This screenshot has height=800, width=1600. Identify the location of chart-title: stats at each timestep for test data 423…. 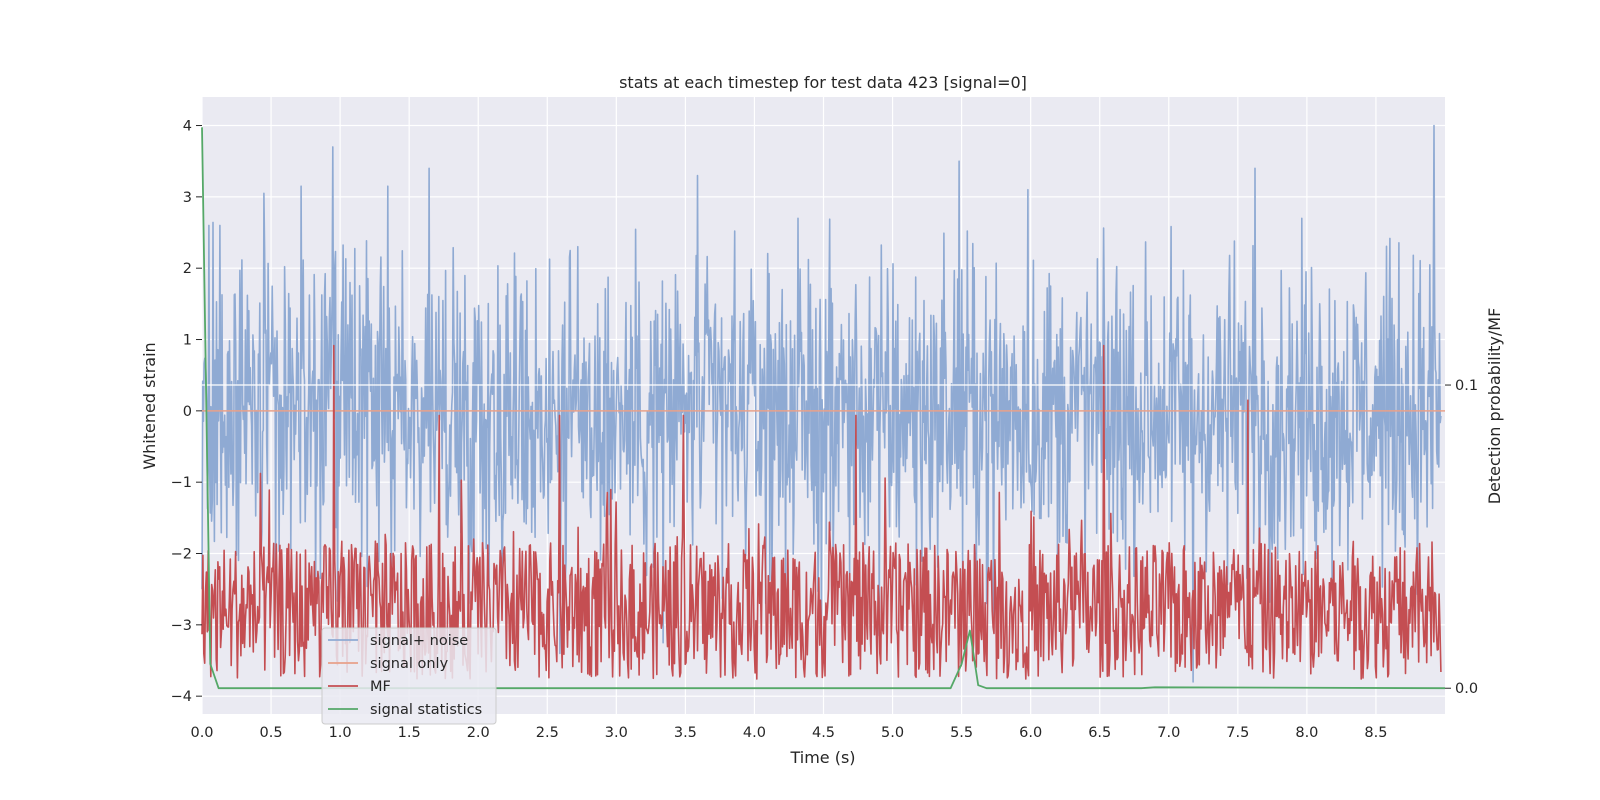
(823, 82).